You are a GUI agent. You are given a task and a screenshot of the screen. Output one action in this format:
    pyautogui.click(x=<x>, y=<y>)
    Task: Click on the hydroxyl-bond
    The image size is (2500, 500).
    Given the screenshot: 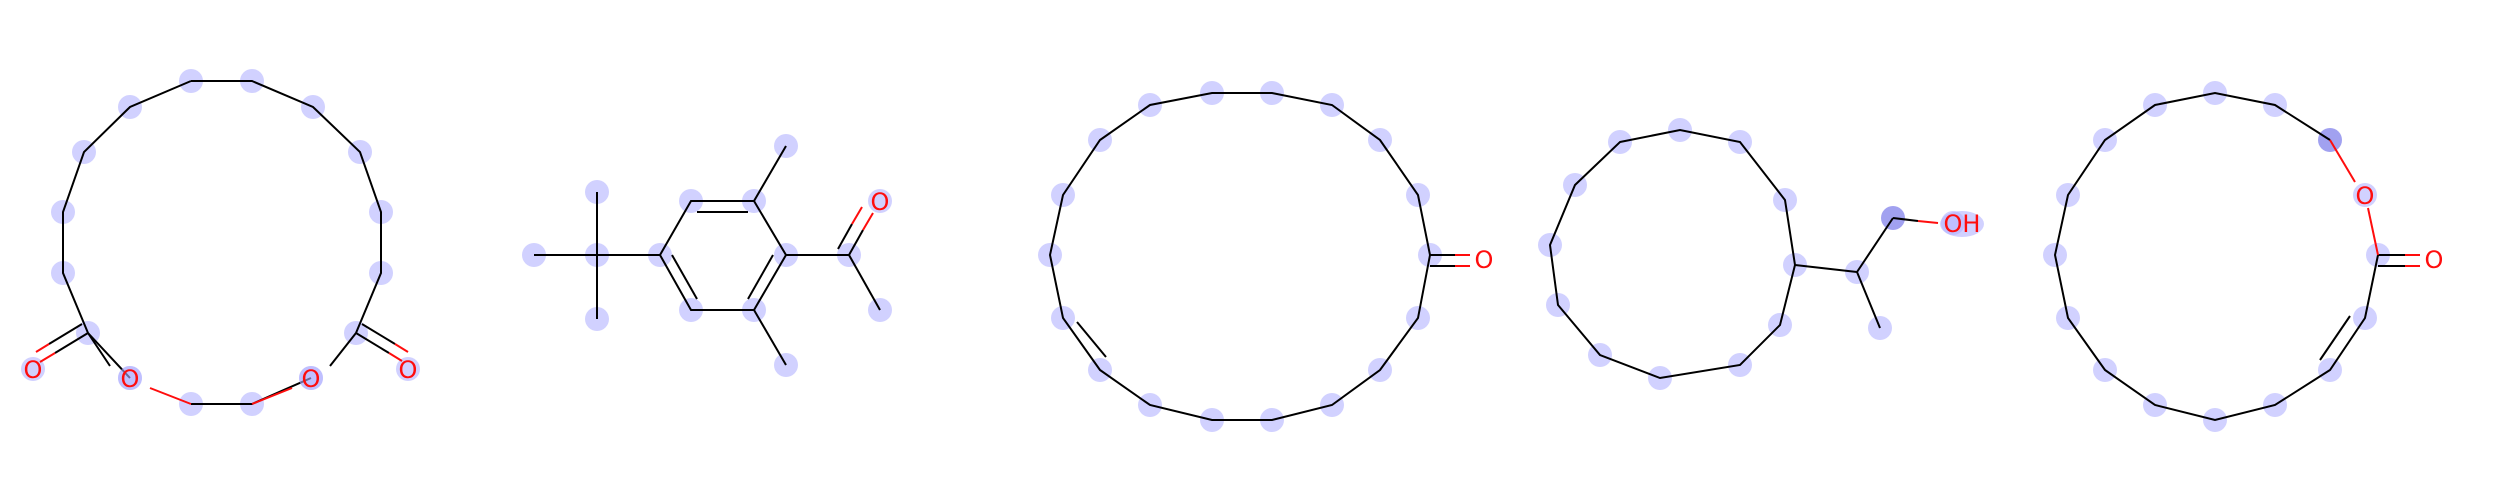 What is the action you would take?
    pyautogui.click(x=1928, y=222)
    